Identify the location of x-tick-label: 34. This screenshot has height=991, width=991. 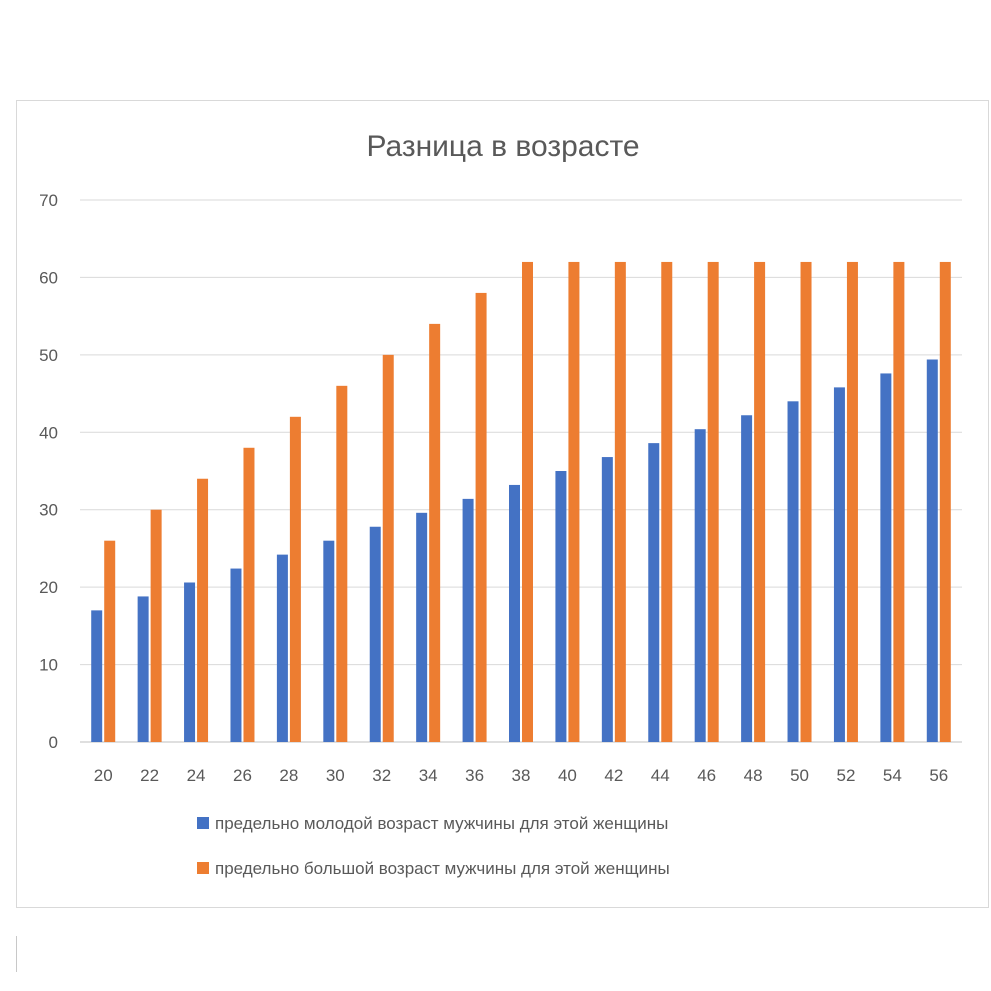
(428, 775).